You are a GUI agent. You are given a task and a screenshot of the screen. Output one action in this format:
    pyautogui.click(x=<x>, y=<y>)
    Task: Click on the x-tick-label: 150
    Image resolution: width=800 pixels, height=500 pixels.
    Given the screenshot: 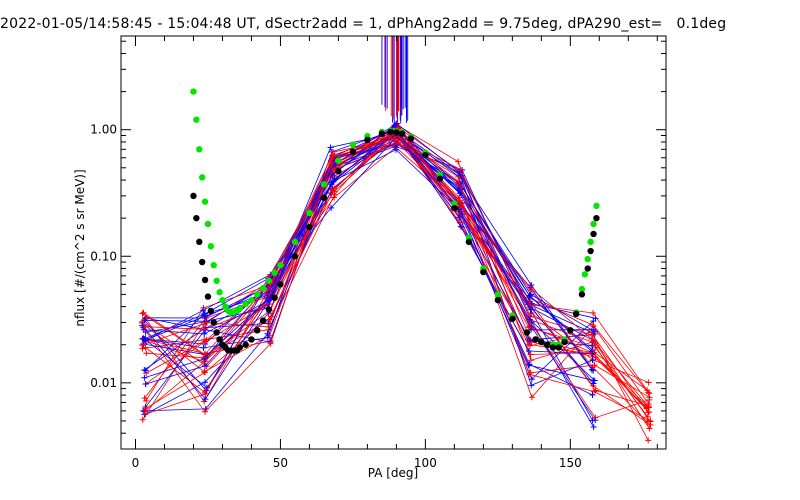 What is the action you would take?
    pyautogui.click(x=570, y=463)
    